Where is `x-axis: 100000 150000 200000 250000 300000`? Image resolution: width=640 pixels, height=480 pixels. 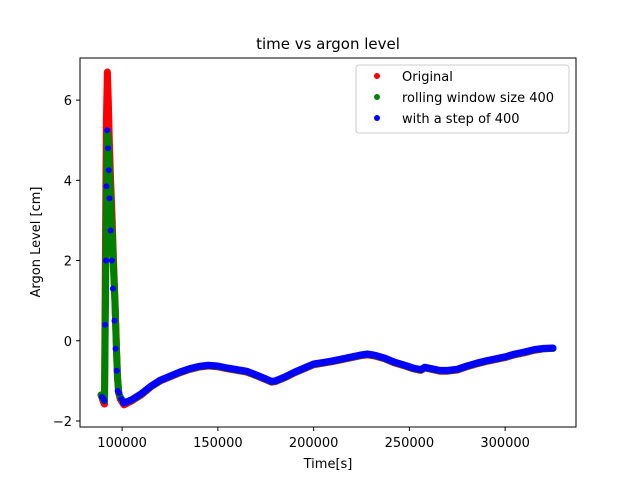 x-axis: 100000 150000 200000 250000 300000 is located at coordinates (313, 439).